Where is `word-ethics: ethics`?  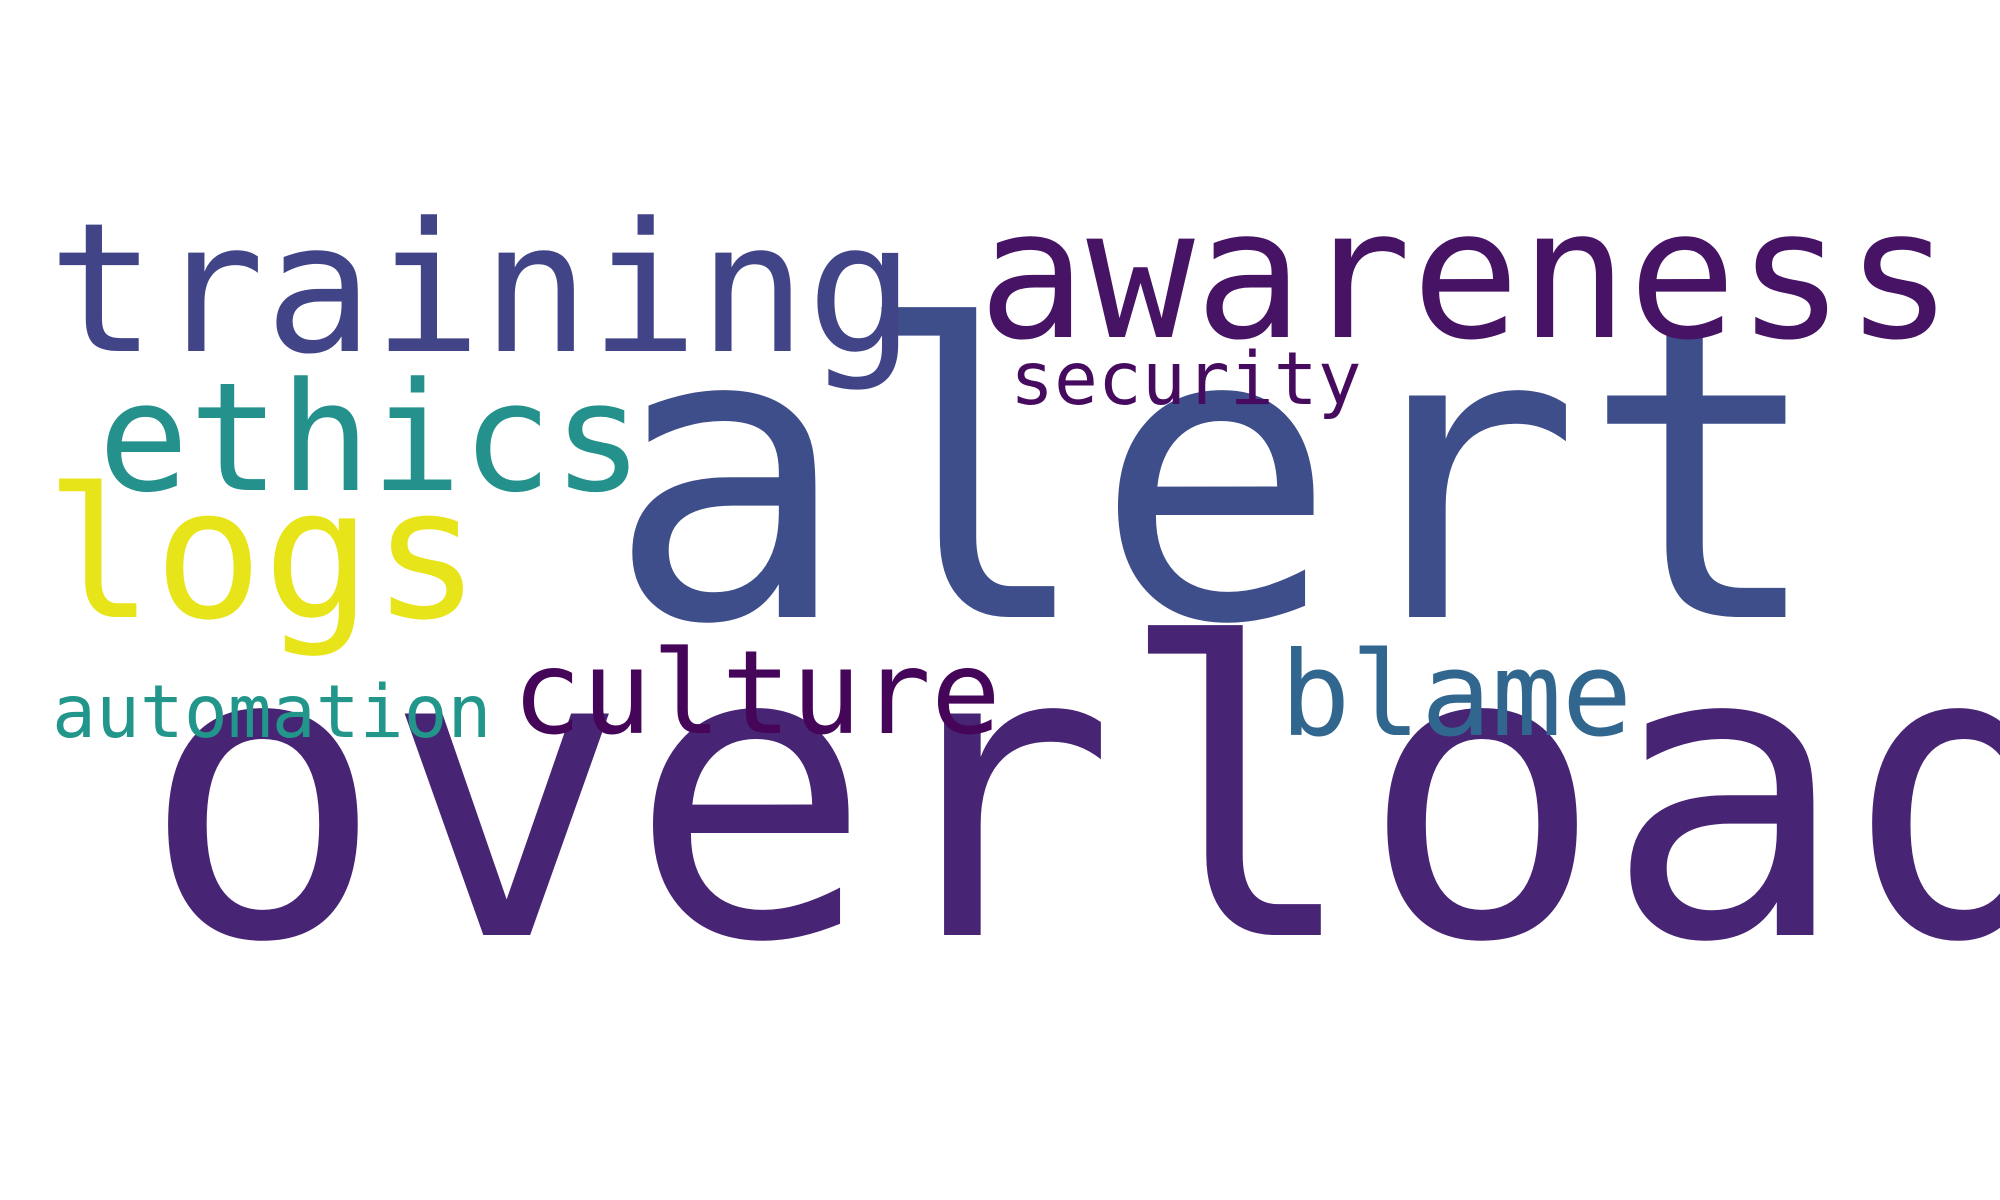 word-ethics: ethics is located at coordinates (371, 438).